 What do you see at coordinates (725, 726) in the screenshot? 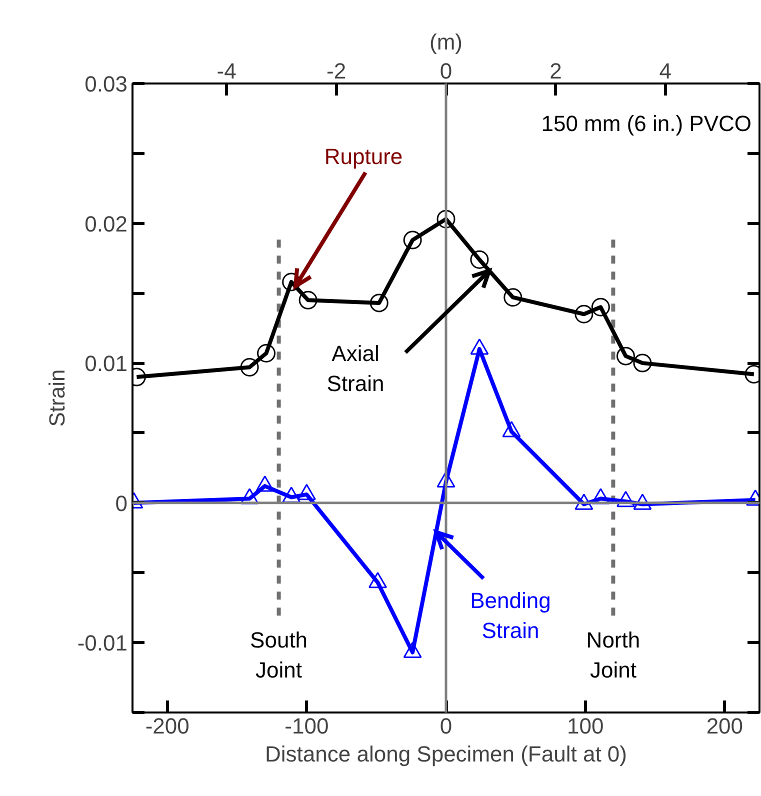
I see `x-tick-label: 200` at bounding box center [725, 726].